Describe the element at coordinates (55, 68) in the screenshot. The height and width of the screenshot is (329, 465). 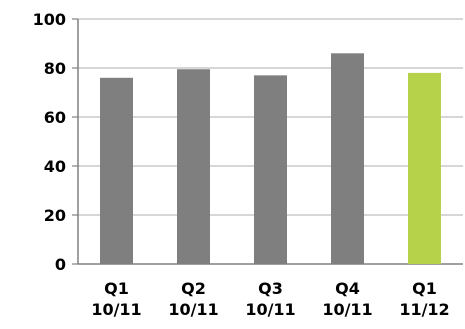
I see `y-tick-label-80: 80` at that location.